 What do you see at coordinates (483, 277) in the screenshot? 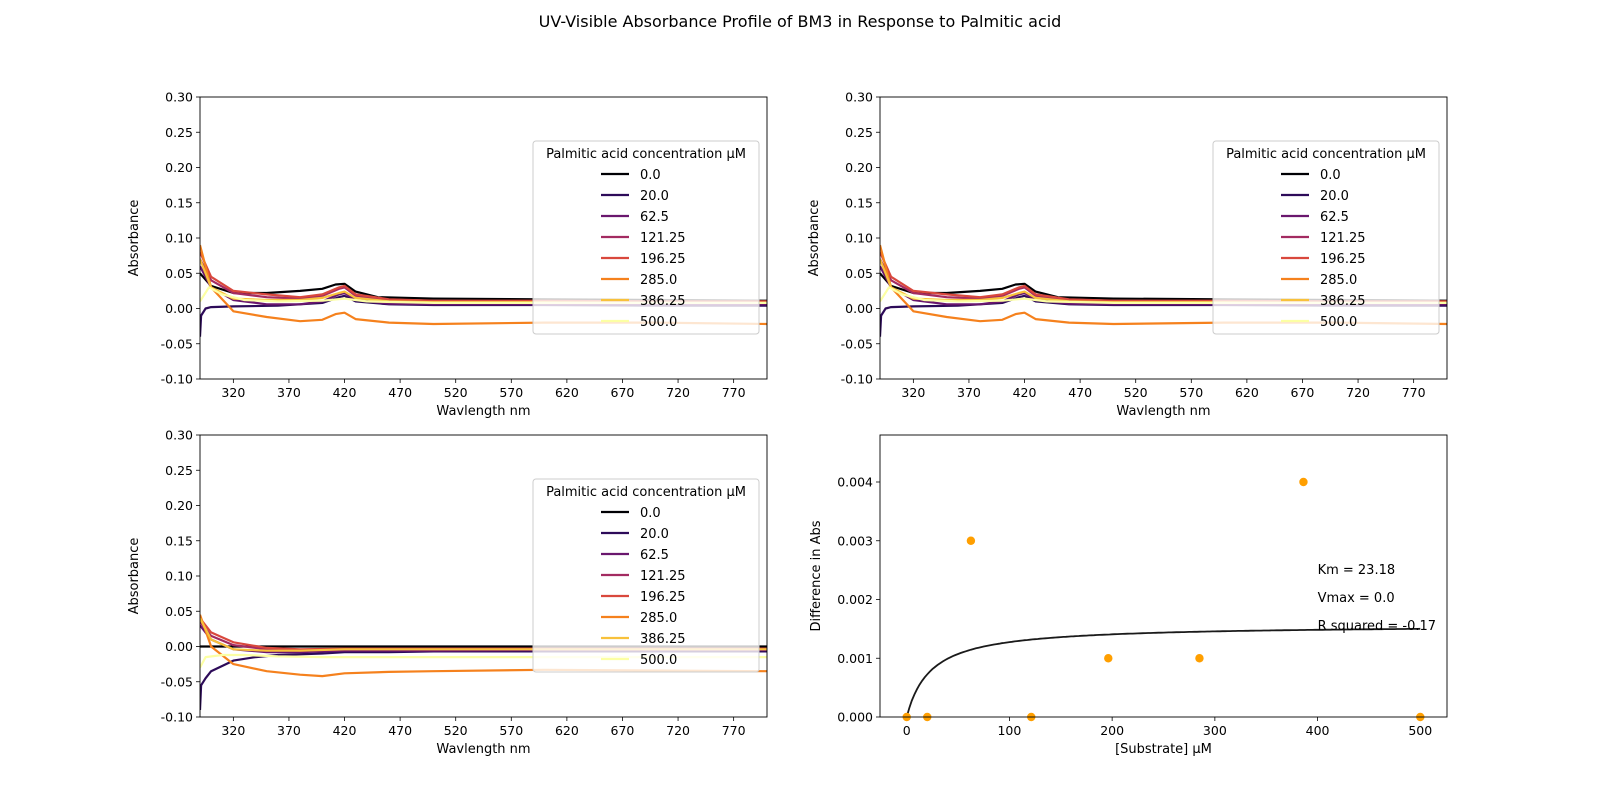
I see `series-line-196.25` at bounding box center [483, 277].